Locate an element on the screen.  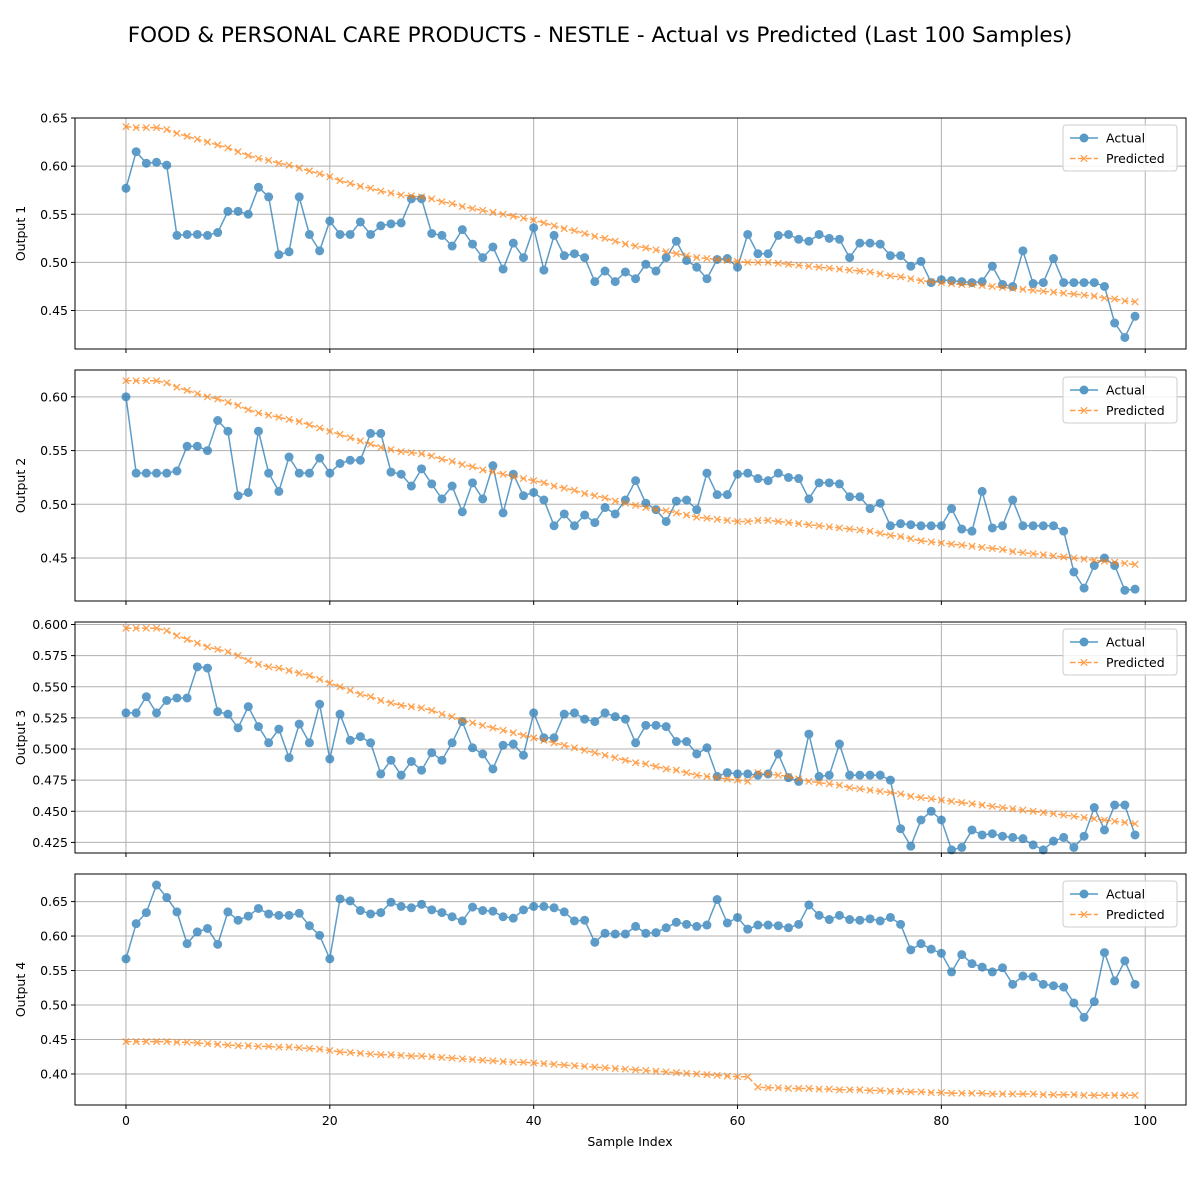
x-tick-label: 100 is located at coordinates (1145, 1120).